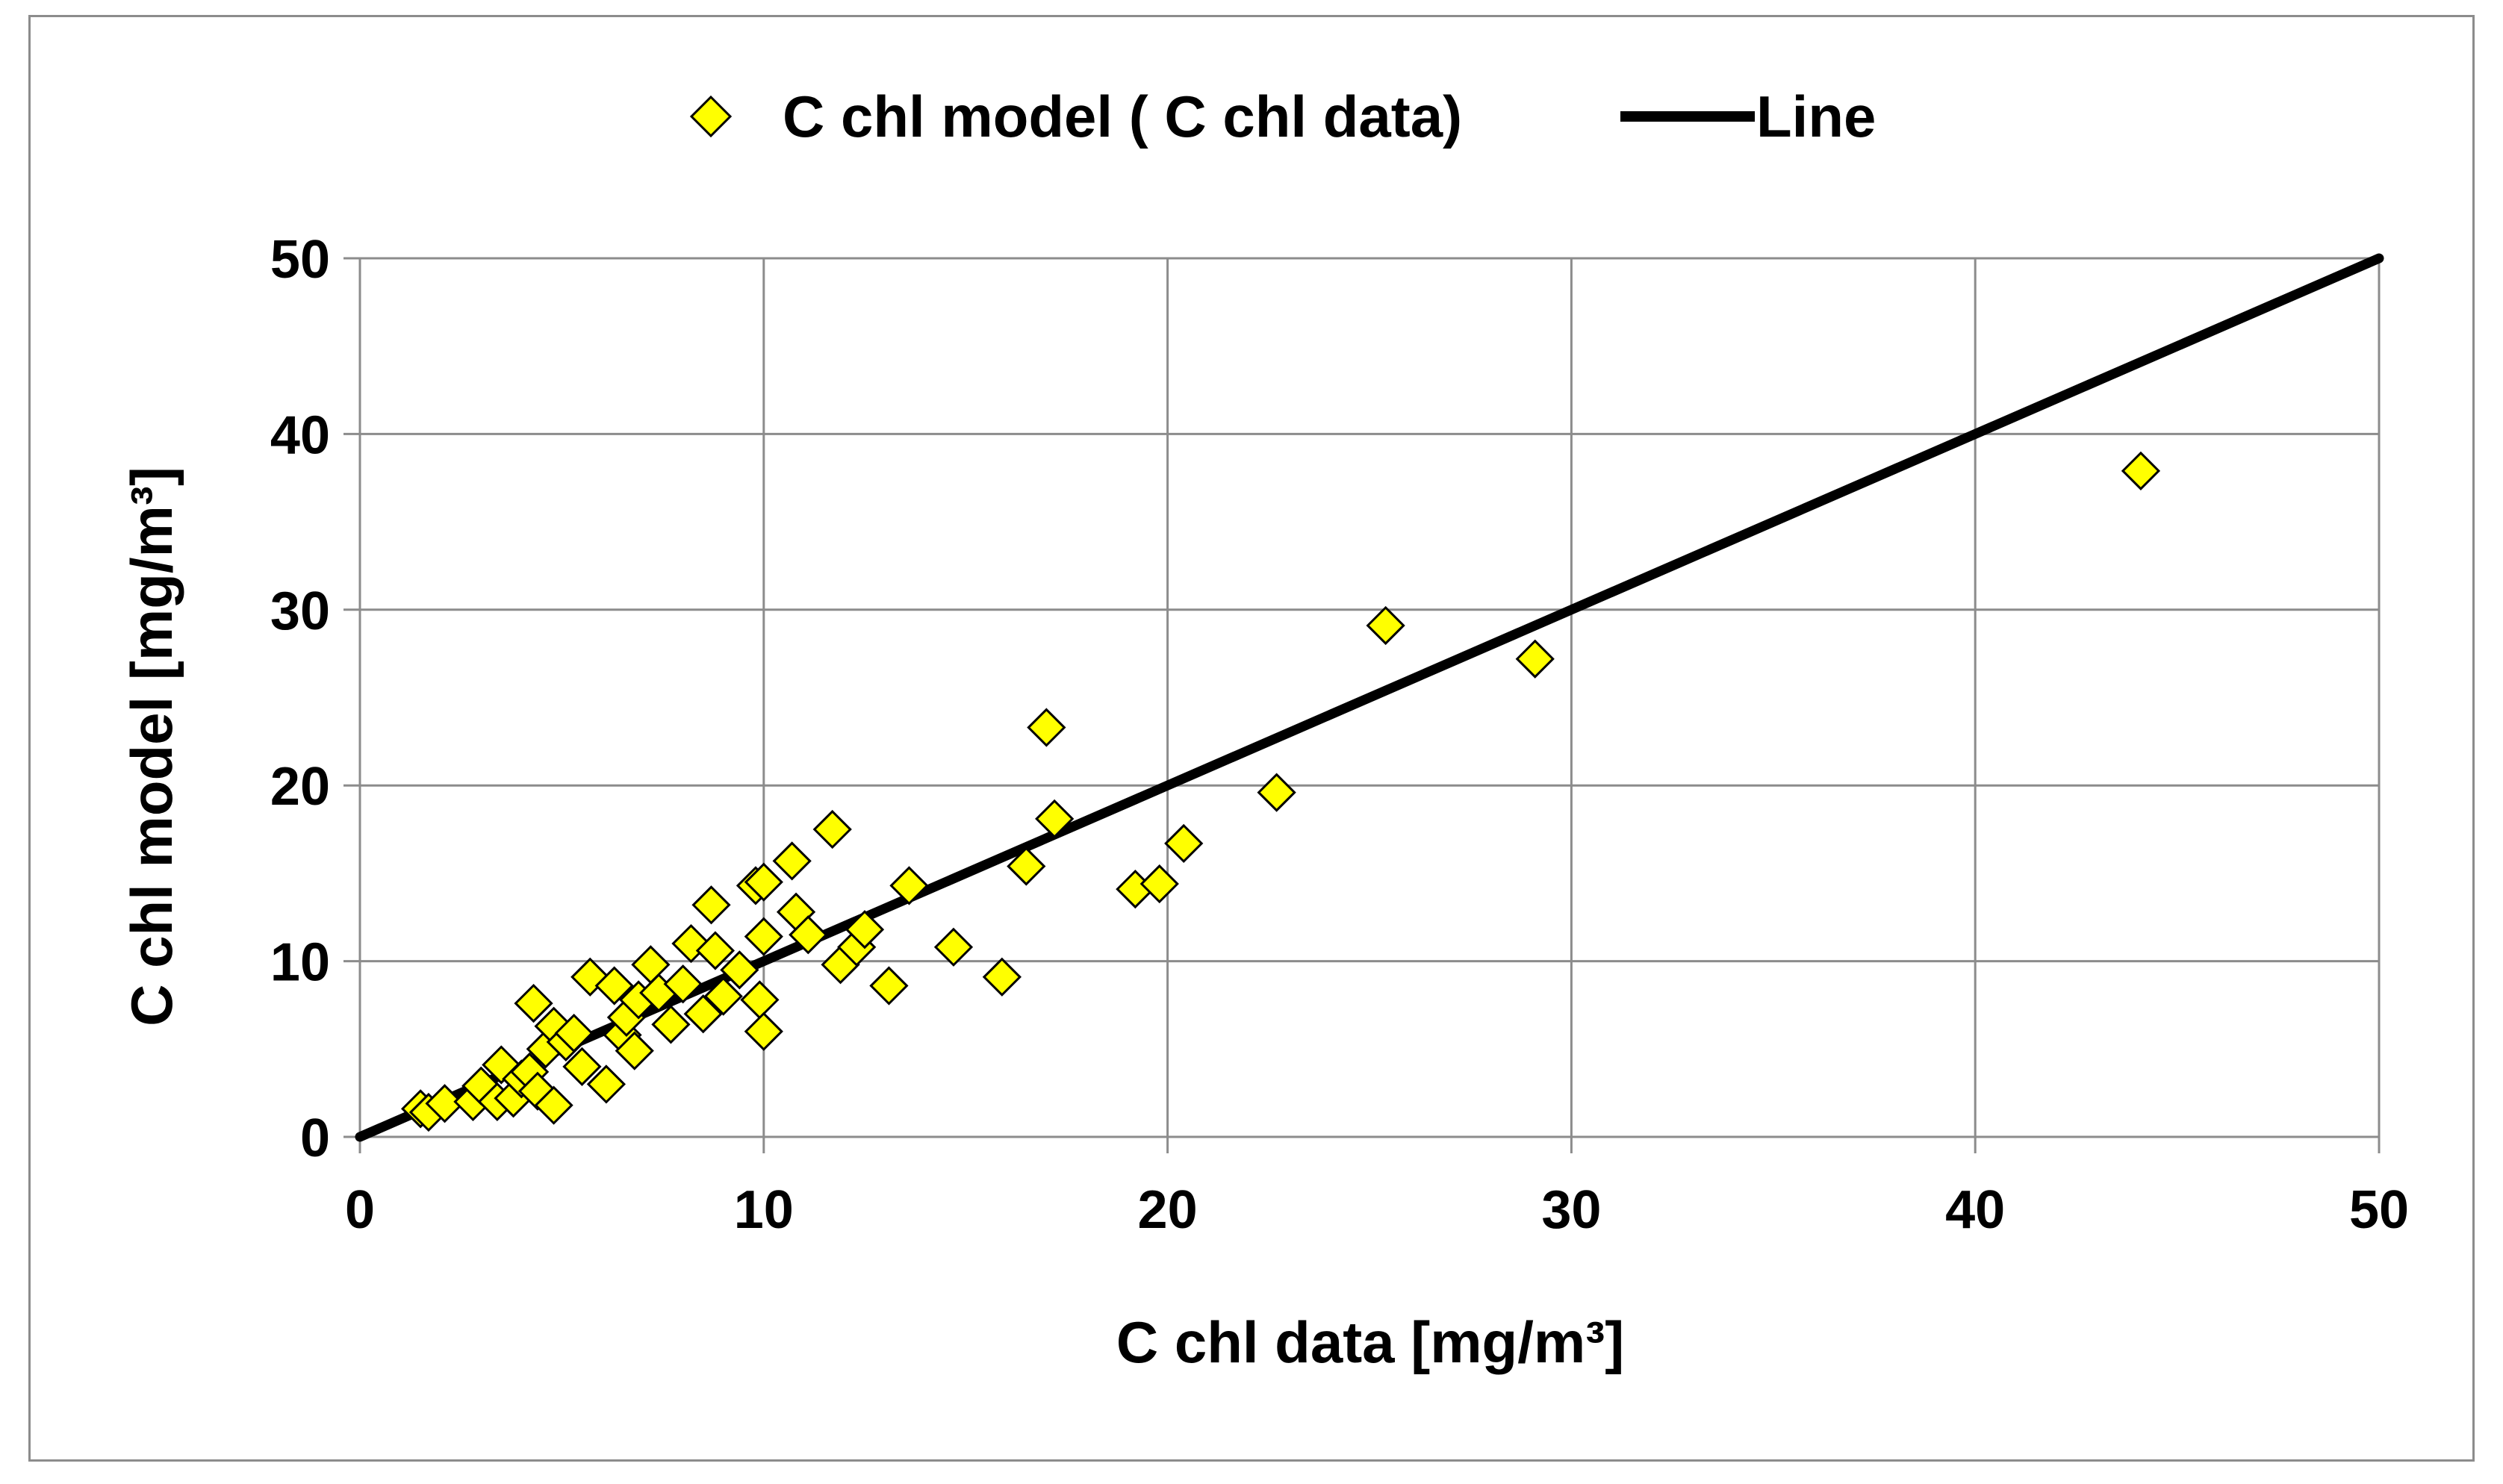 The width and height of the screenshot is (2503, 1484). What do you see at coordinates (1168, 1210) in the screenshot?
I see `x-tick-label: 20` at bounding box center [1168, 1210].